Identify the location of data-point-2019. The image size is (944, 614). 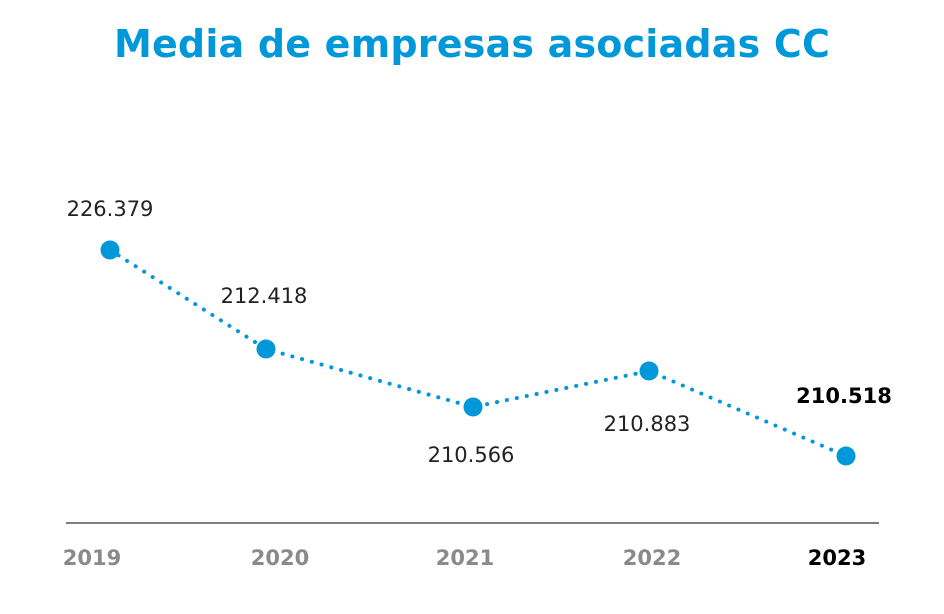
(110, 250).